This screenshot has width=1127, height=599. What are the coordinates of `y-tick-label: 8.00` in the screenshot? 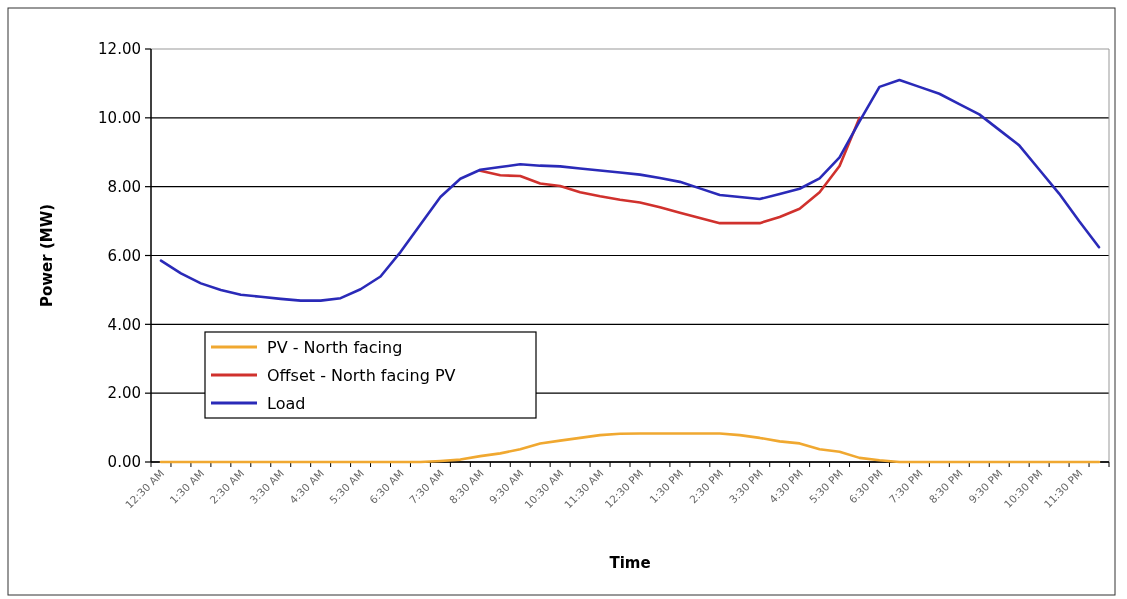 It's located at (124, 186).